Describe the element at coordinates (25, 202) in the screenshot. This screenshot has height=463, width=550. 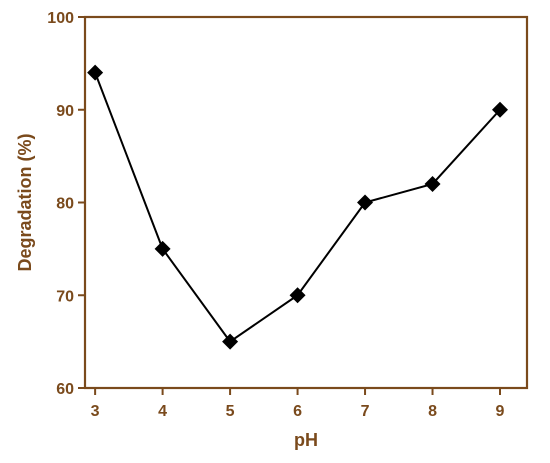
I see `y-axis-title: Degradation (%)` at that location.